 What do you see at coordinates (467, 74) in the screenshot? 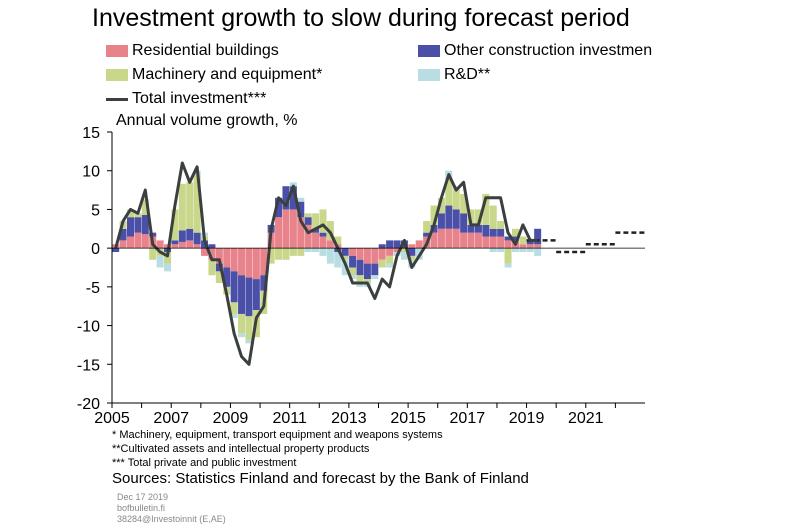
I see `legend-label-rnd: R&D**` at bounding box center [467, 74].